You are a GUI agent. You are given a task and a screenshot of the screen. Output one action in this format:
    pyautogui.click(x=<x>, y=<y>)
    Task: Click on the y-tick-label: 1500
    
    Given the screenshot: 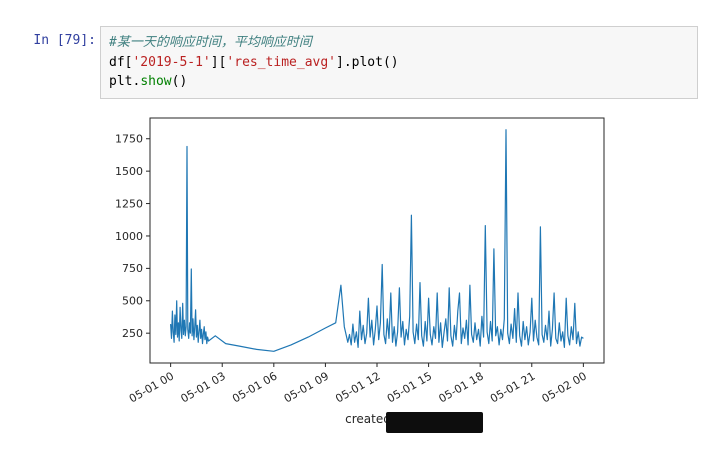 What is the action you would take?
    pyautogui.click(x=129, y=171)
    